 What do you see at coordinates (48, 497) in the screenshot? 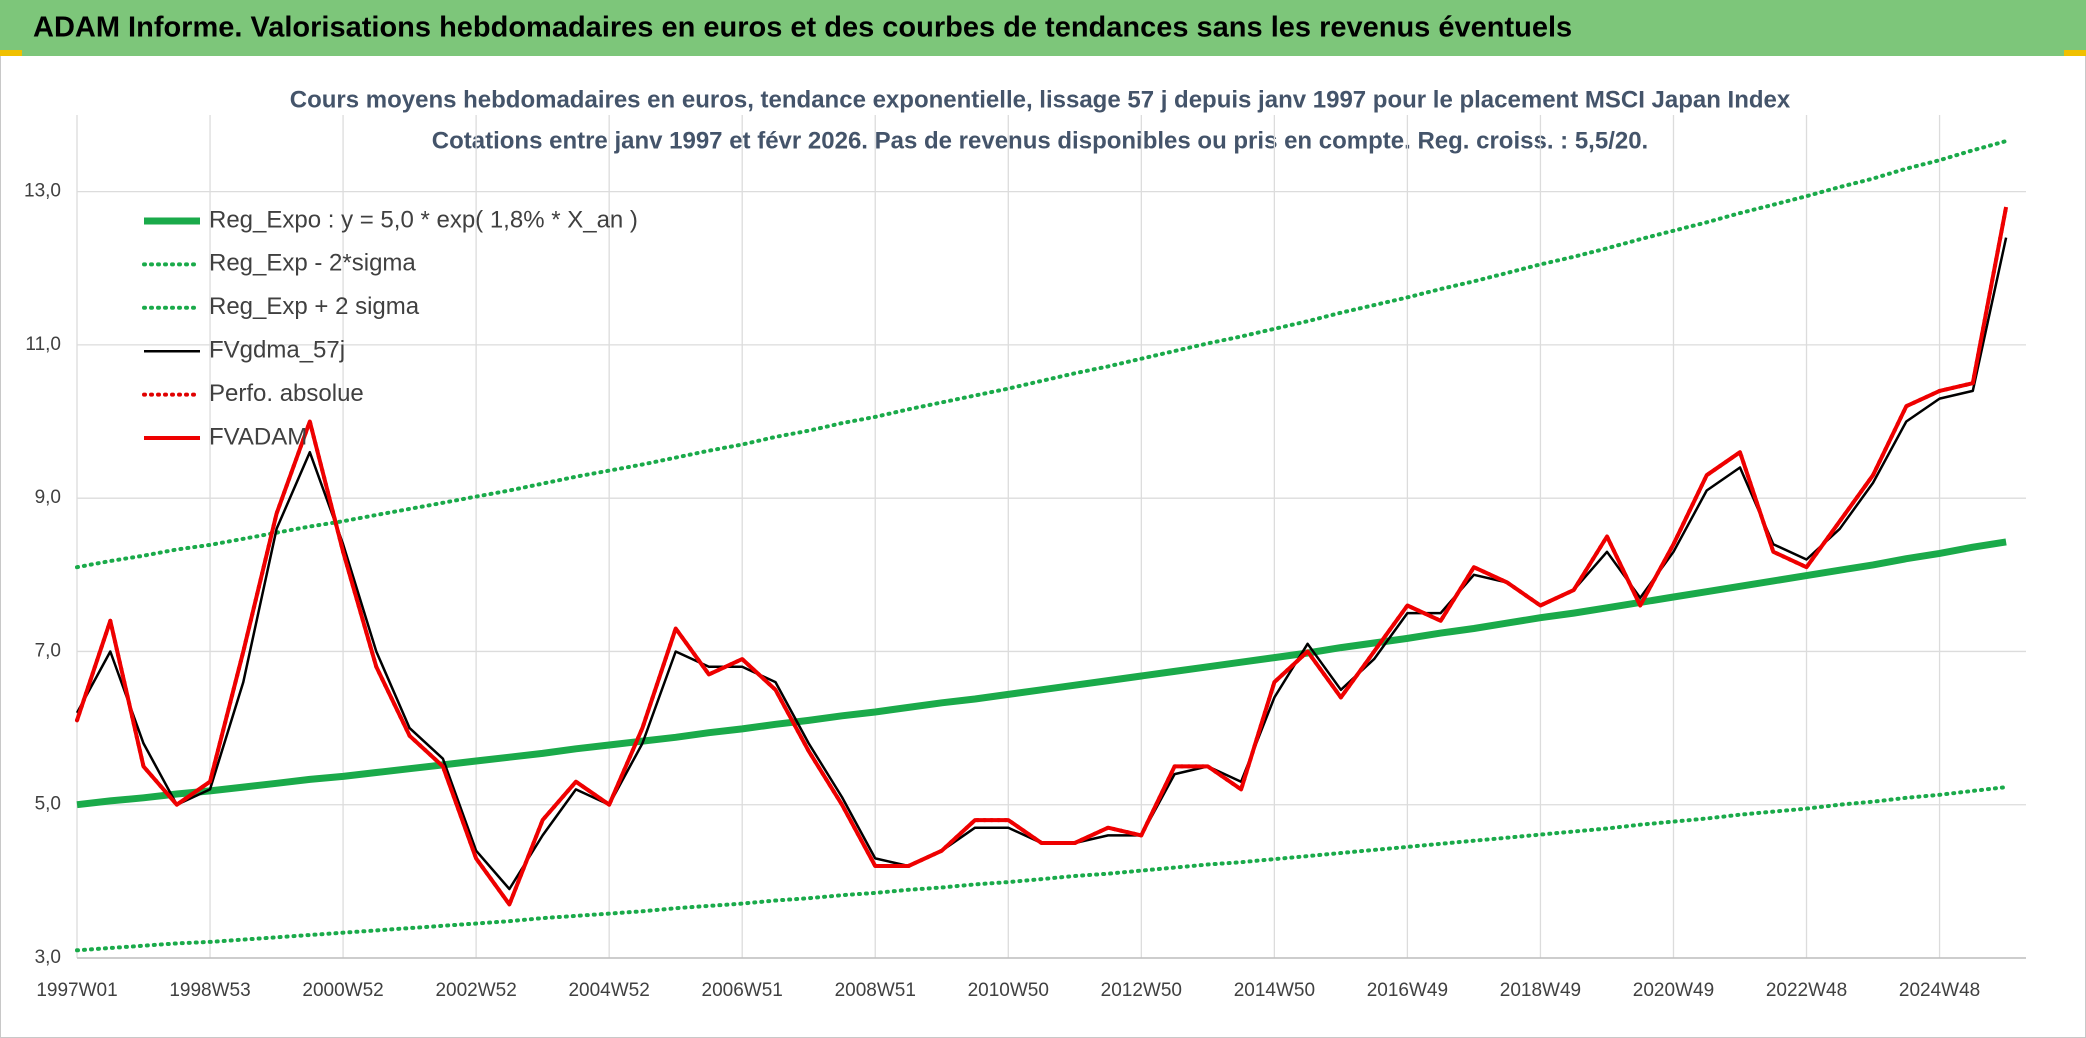
I see `y-tick-label: 9,0` at bounding box center [48, 497].